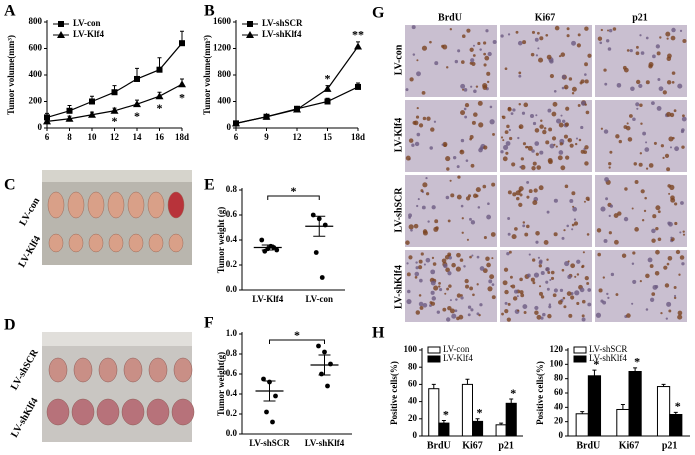 The height and width of the screenshot is (455, 695). What do you see at coordinates (641, 136) in the screenshot?
I see `micrograph` at bounding box center [641, 136].